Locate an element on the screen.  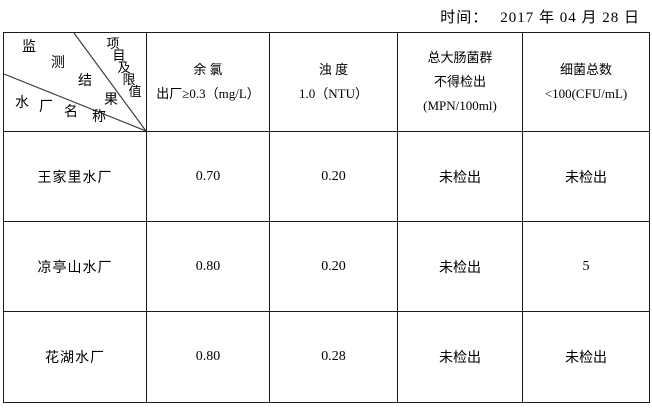
corner-char-project: 及 is located at coordinates (124, 67).